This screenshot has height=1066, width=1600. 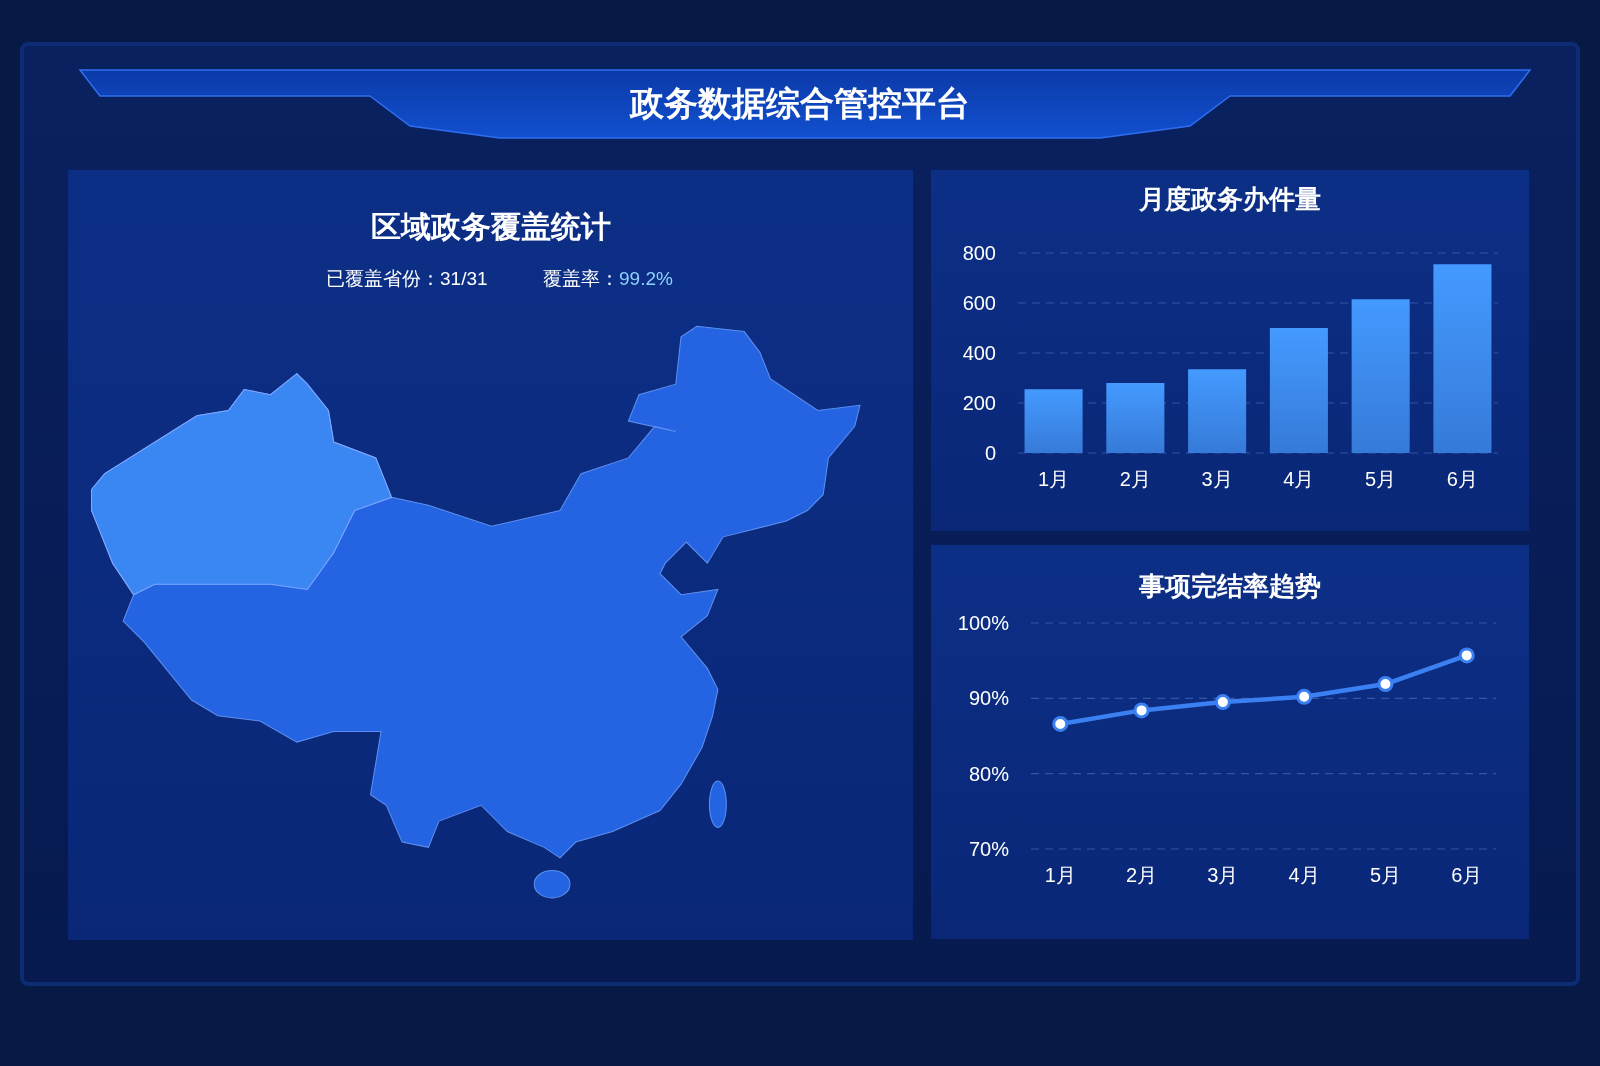 I want to click on y-tick-label: 70%, so click(x=989, y=849).